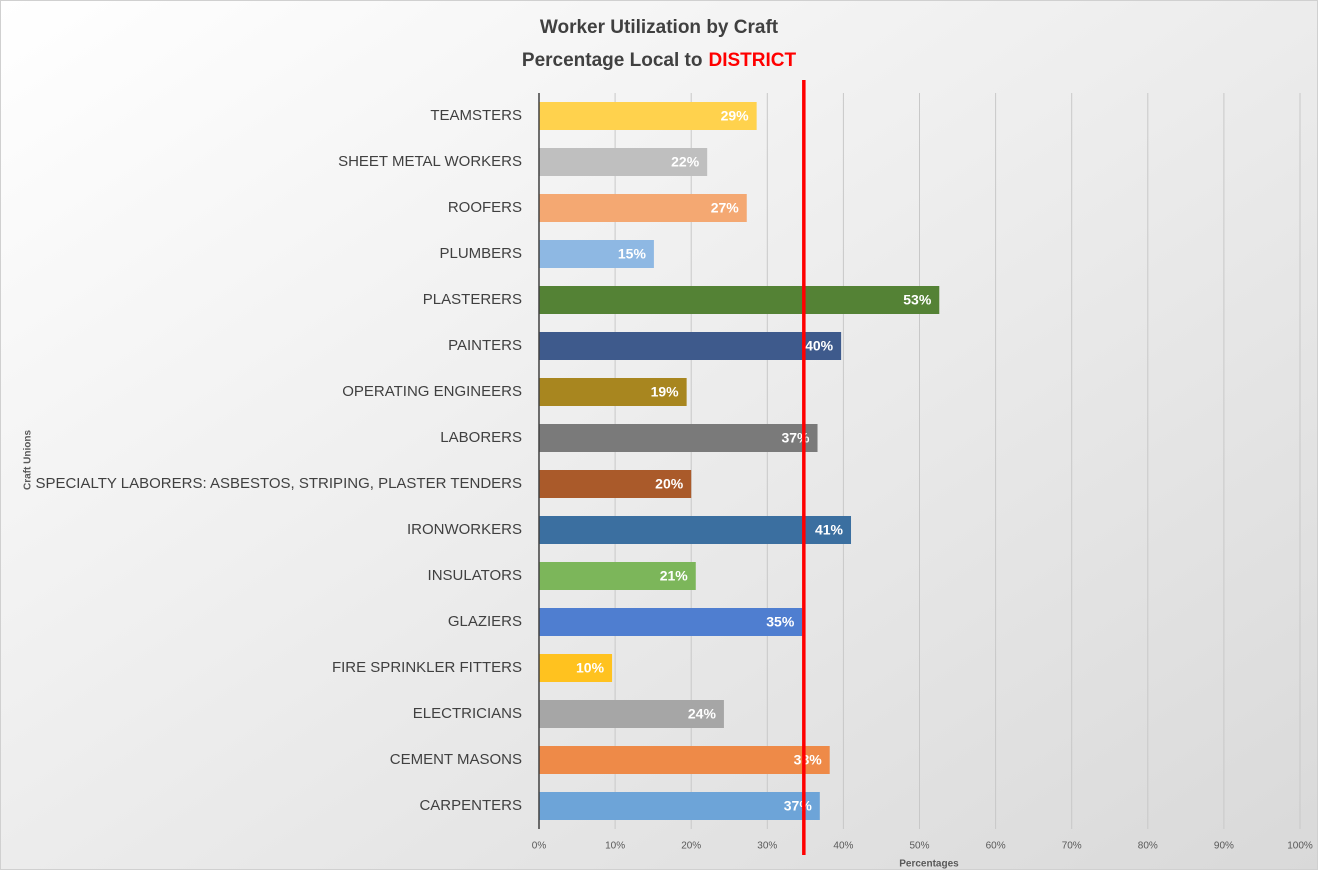  What do you see at coordinates (702, 714) in the screenshot?
I see `data-label: 24%` at bounding box center [702, 714].